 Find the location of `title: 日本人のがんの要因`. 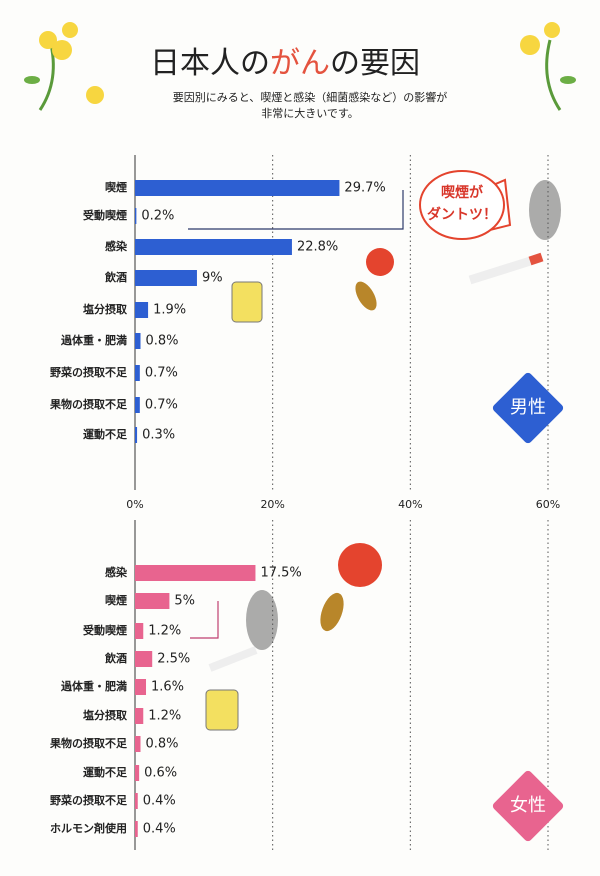

title: 日本人のがんの要因 is located at coordinates (285, 63).